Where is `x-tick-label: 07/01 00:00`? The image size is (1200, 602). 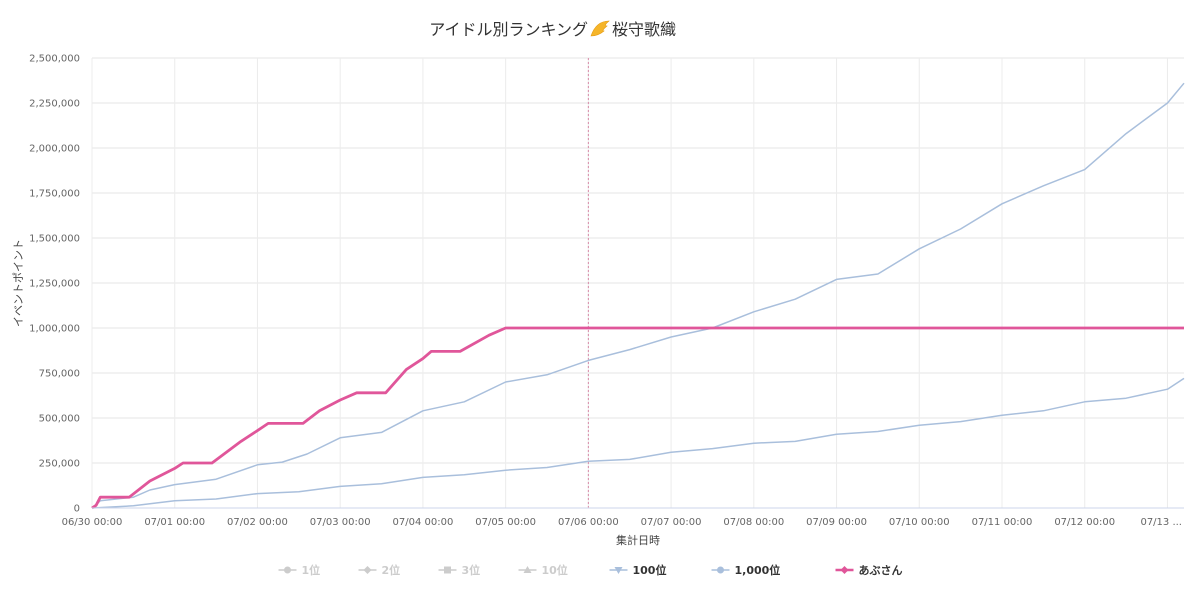 x-tick-label: 07/01 00:00 is located at coordinates (174, 522).